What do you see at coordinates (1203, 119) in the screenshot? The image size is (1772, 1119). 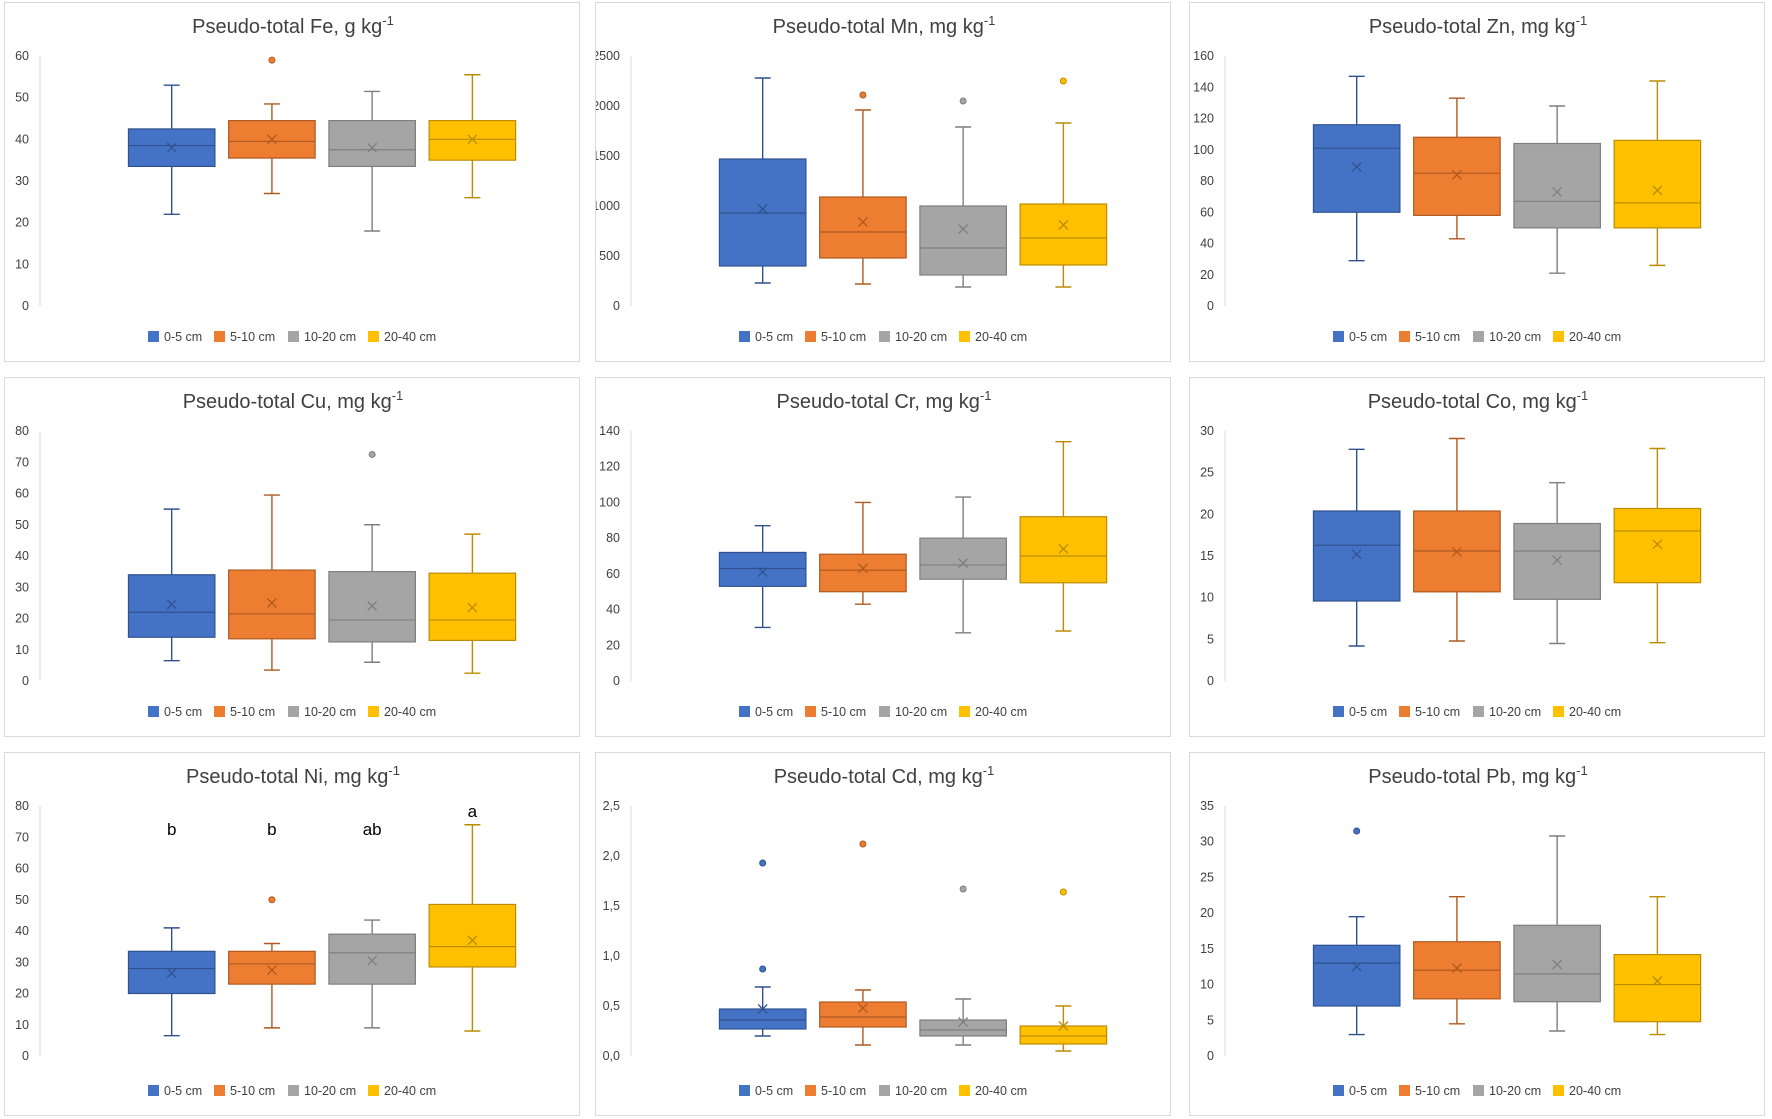 I see `y-tick-label: 120` at bounding box center [1203, 119].